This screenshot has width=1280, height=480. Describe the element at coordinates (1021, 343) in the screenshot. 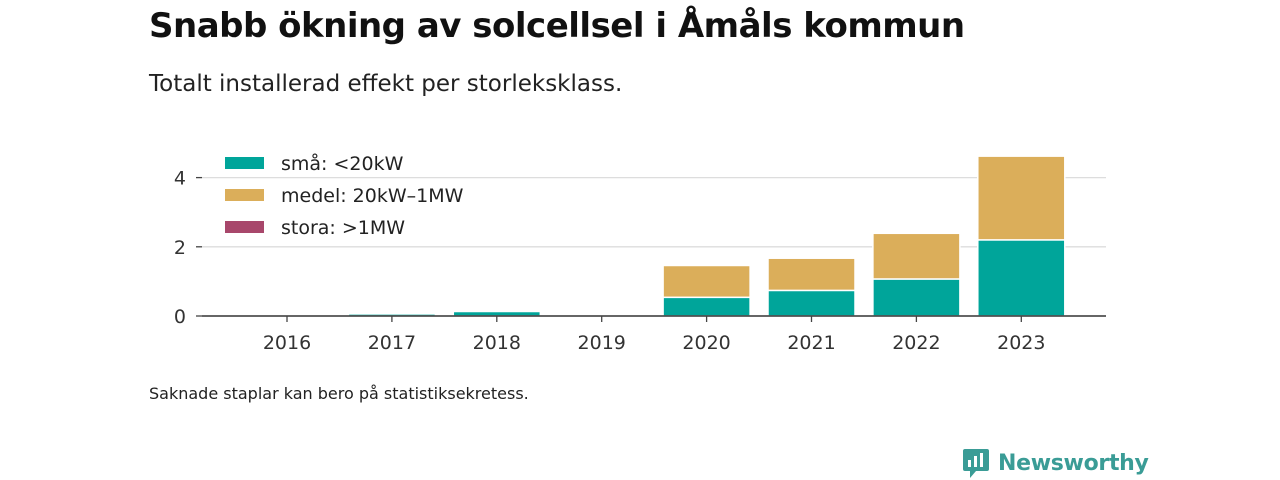

I see `x-tick-label: 2023` at that location.